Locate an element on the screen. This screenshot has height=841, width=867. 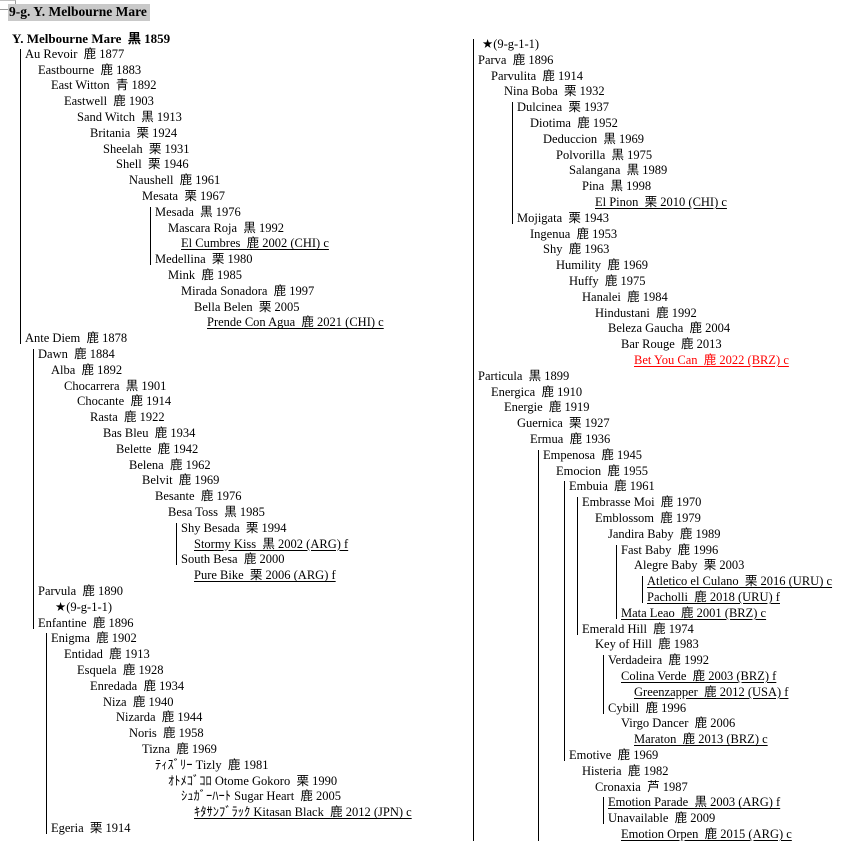
pedigree-row: Britania 栗 1924 is located at coordinates (134, 132).